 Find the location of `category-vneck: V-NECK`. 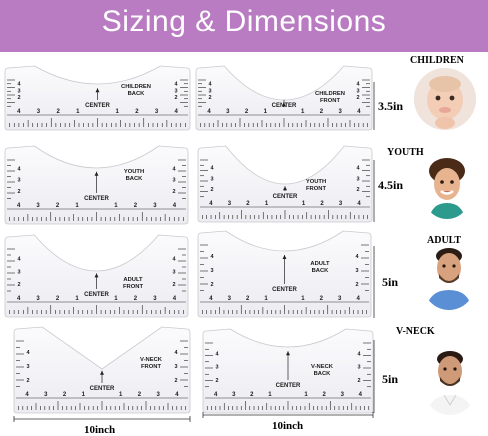

category-vneck: V-NECK is located at coordinates (415, 331).